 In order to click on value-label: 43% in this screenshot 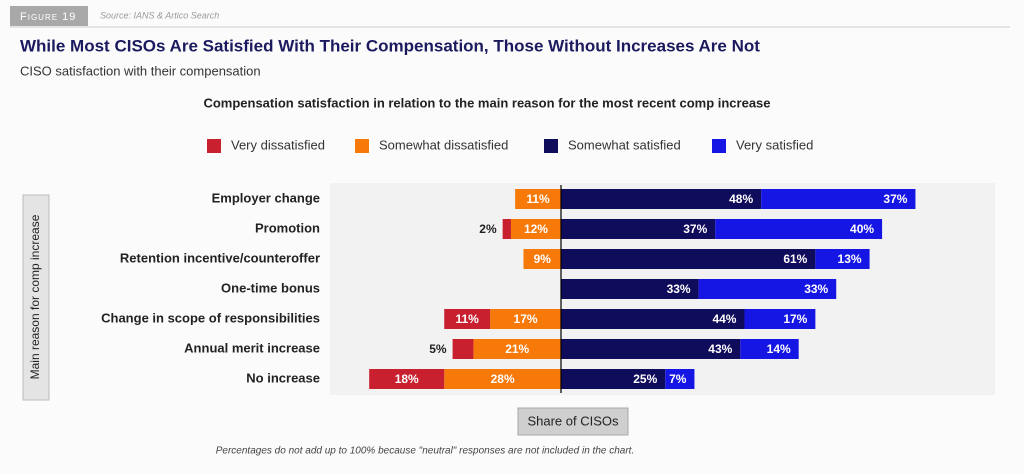, I will do `click(720, 349)`.